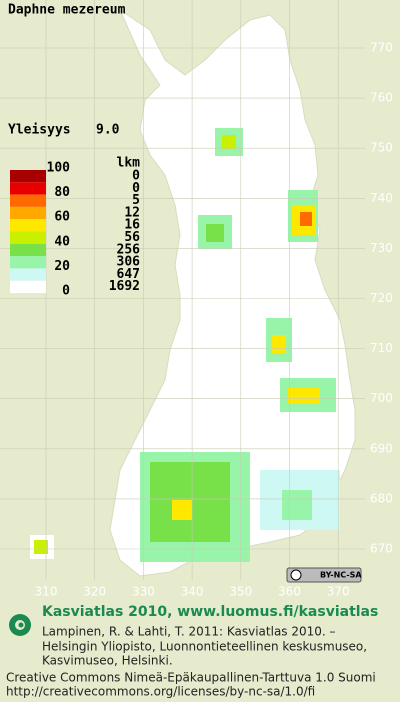 Image resolution: width=400 pixels, height=702 pixels. What do you see at coordinates (59, 168) in the screenshot?
I see `legend-scale-label: 100` at bounding box center [59, 168].